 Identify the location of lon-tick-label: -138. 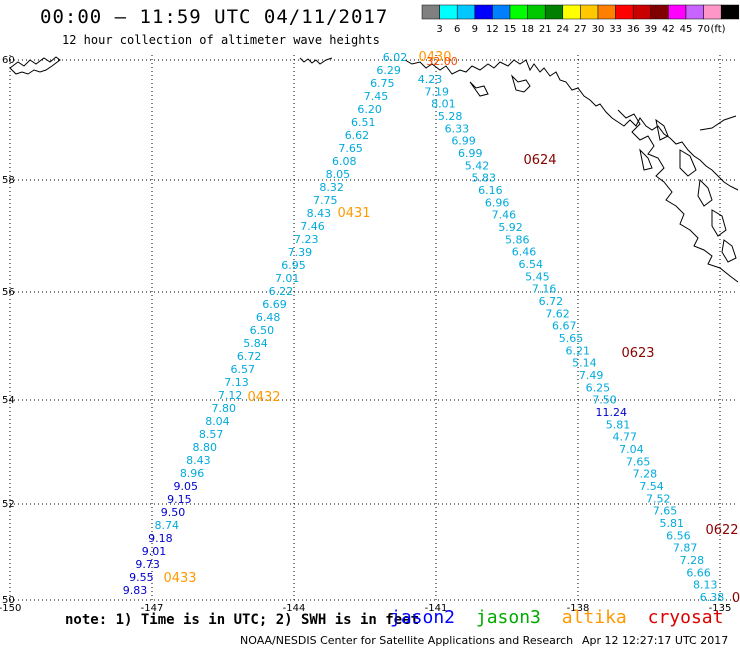
(578, 608).